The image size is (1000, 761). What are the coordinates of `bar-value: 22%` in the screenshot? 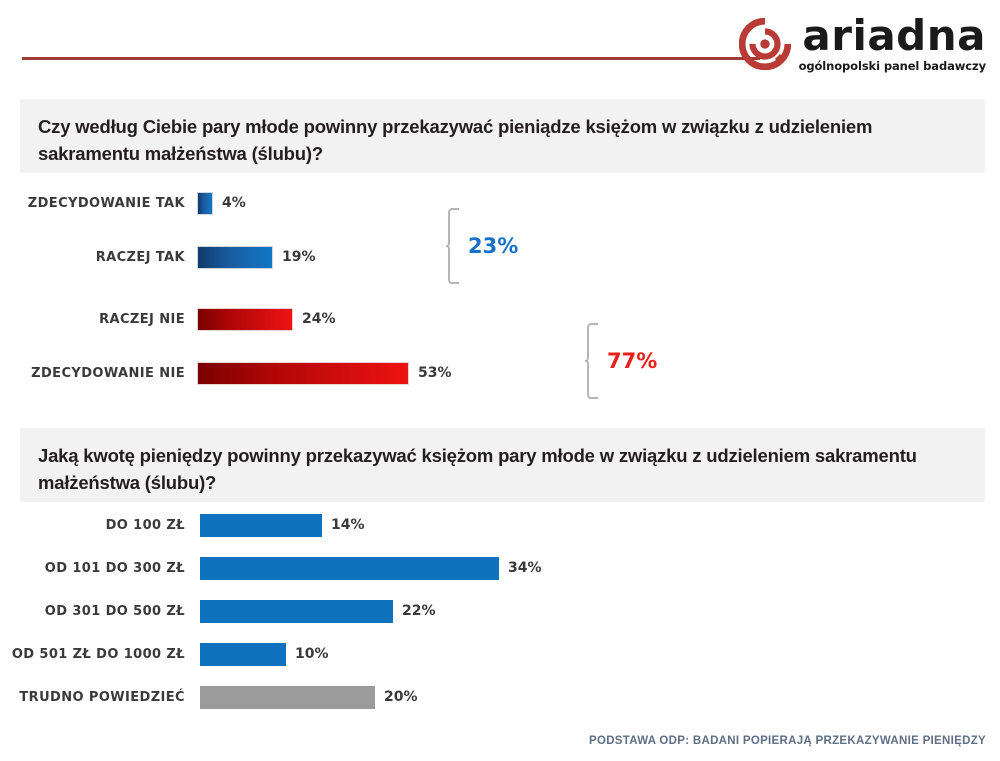 It's located at (419, 611).